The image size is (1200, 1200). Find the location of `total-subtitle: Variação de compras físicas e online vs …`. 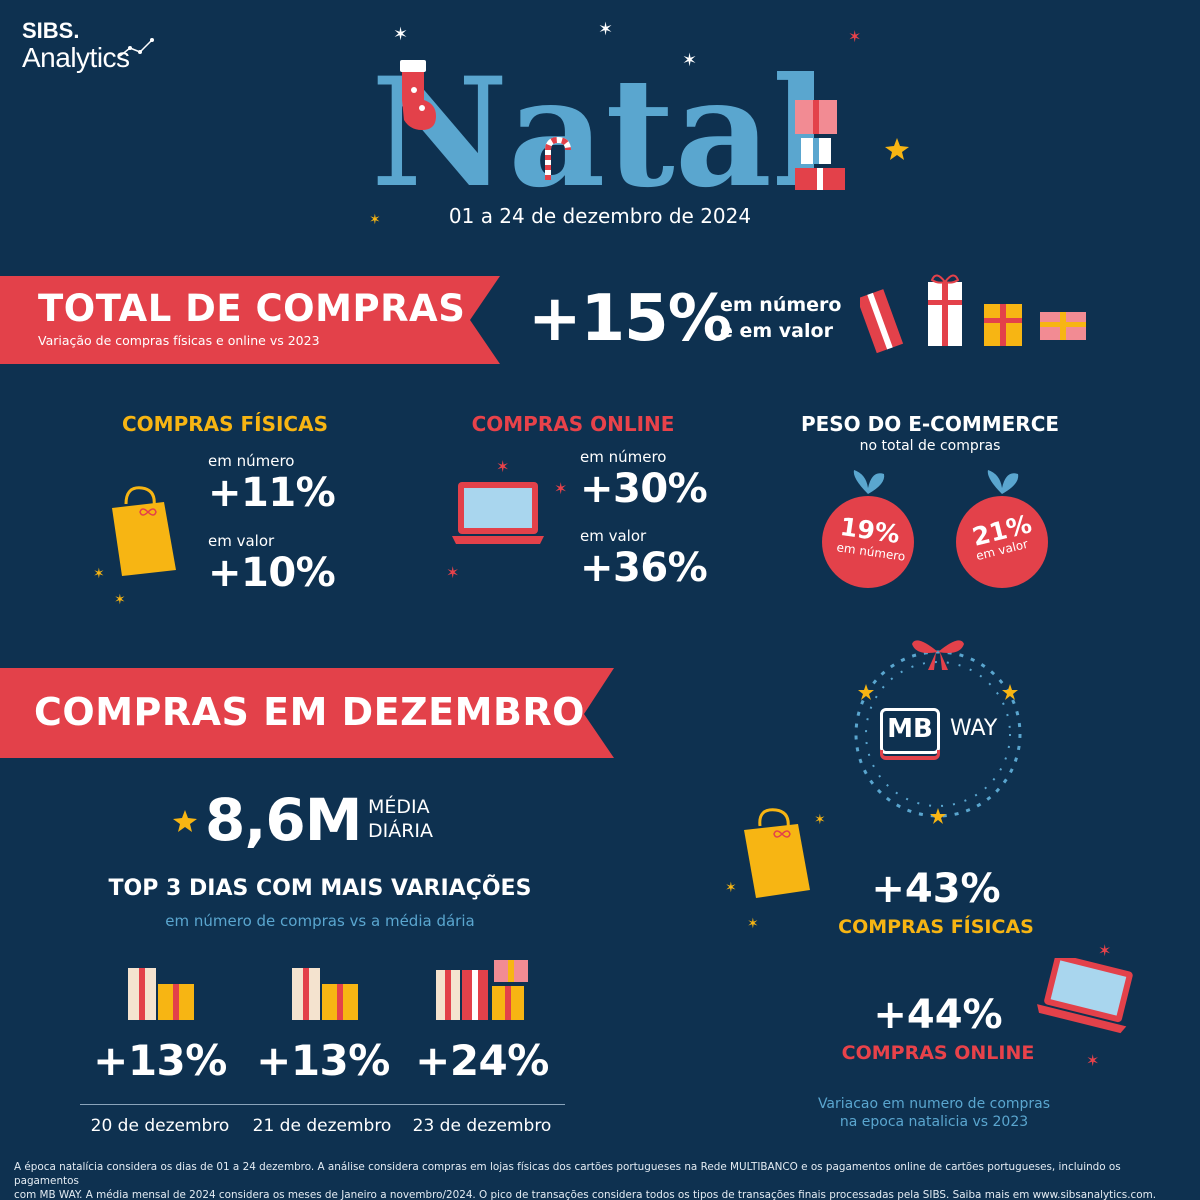

total-subtitle: Variação de compras físicas e online vs … is located at coordinates (179, 340).